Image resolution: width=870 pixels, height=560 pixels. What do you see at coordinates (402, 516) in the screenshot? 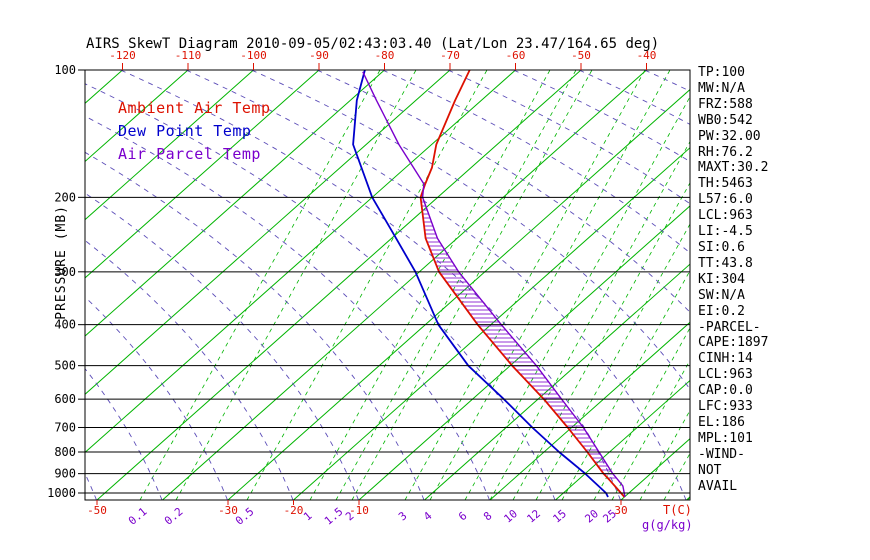
I see `mixing-ratio-tick-label: 3` at bounding box center [402, 516].